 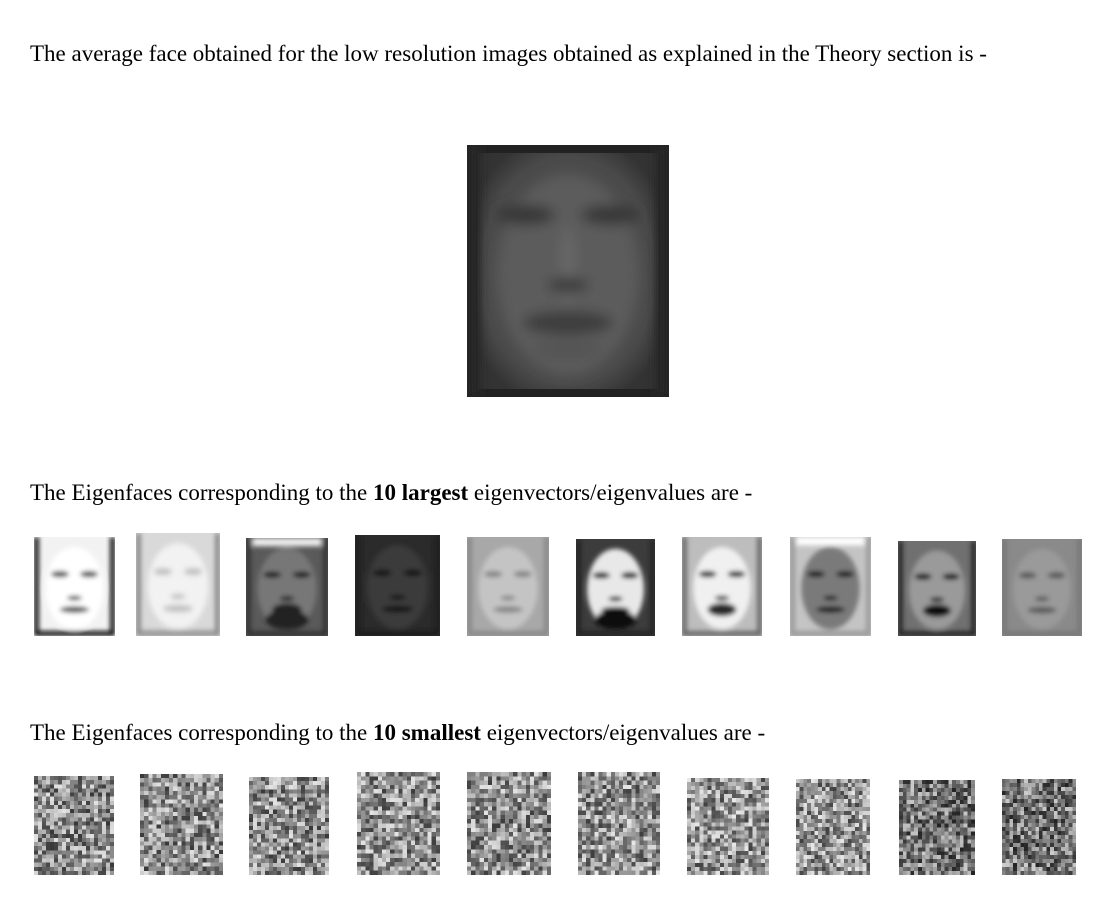 I want to click on largest-caption-suffix: eigenvectors/eigenvalues are -, so click(x=610, y=492).